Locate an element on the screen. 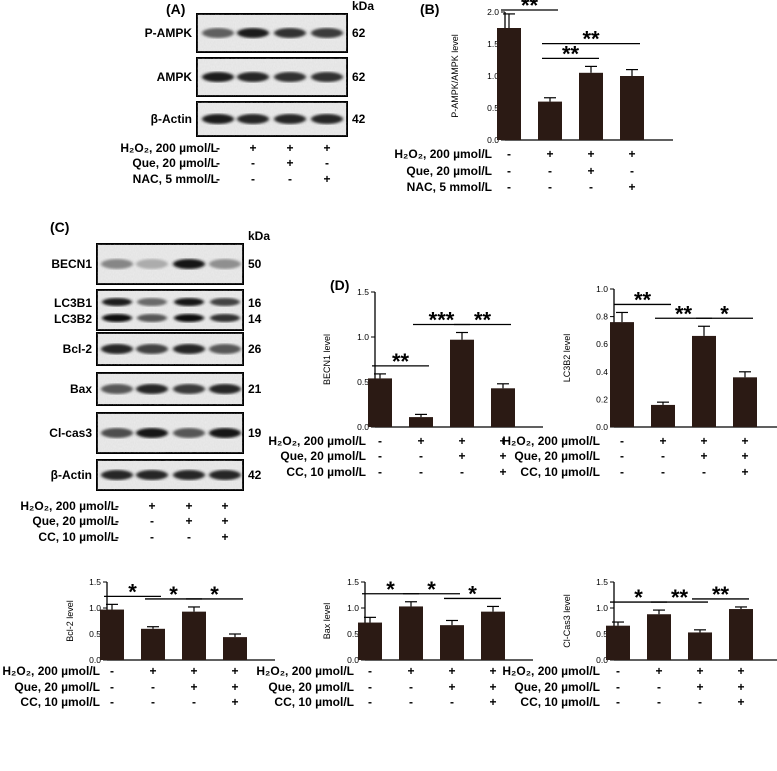 The image size is (777, 771). treatment-label: NAC, 5 mmol/L is located at coordinates (449, 187).